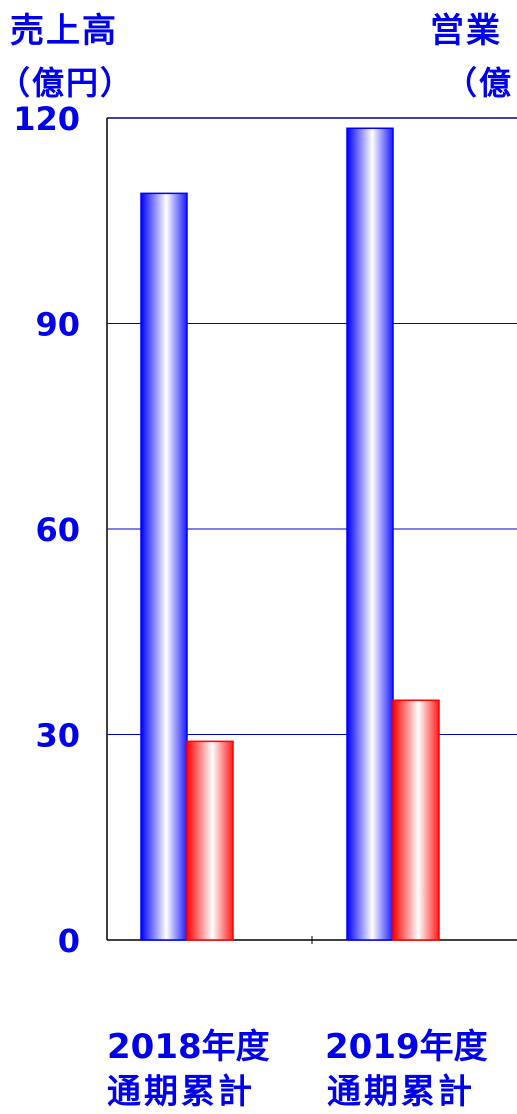 The width and height of the screenshot is (517, 1114). Describe the element at coordinates (57, 530) in the screenshot. I see `y-tick-label-60: 60` at that location.